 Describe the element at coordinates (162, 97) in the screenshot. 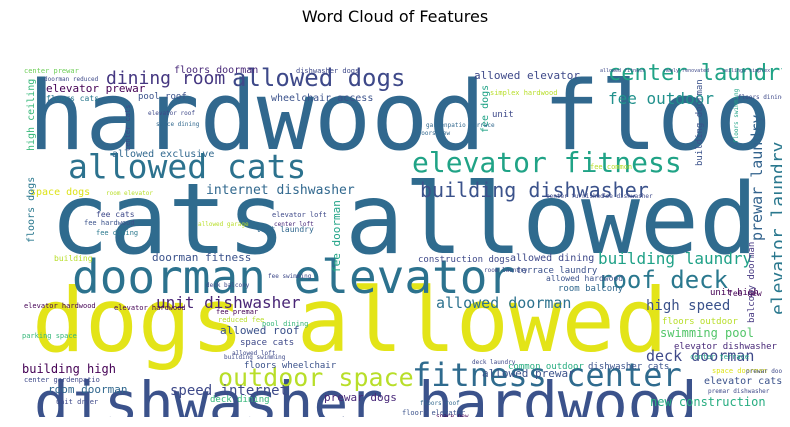

I see `word-pool-roof: pool roof` at that location.